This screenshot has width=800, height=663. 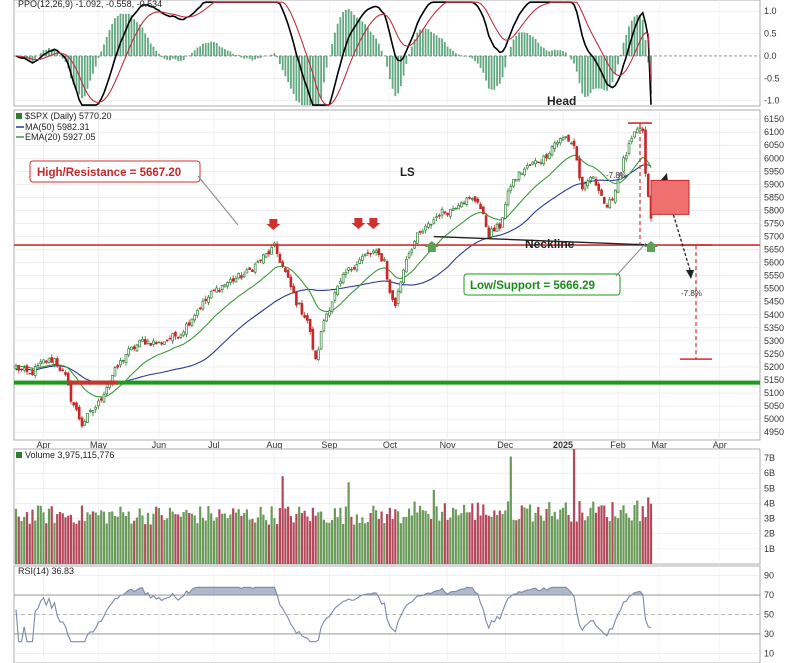 What do you see at coordinates (769, 549) in the screenshot?
I see `volume-tick-label: 1B` at bounding box center [769, 549].